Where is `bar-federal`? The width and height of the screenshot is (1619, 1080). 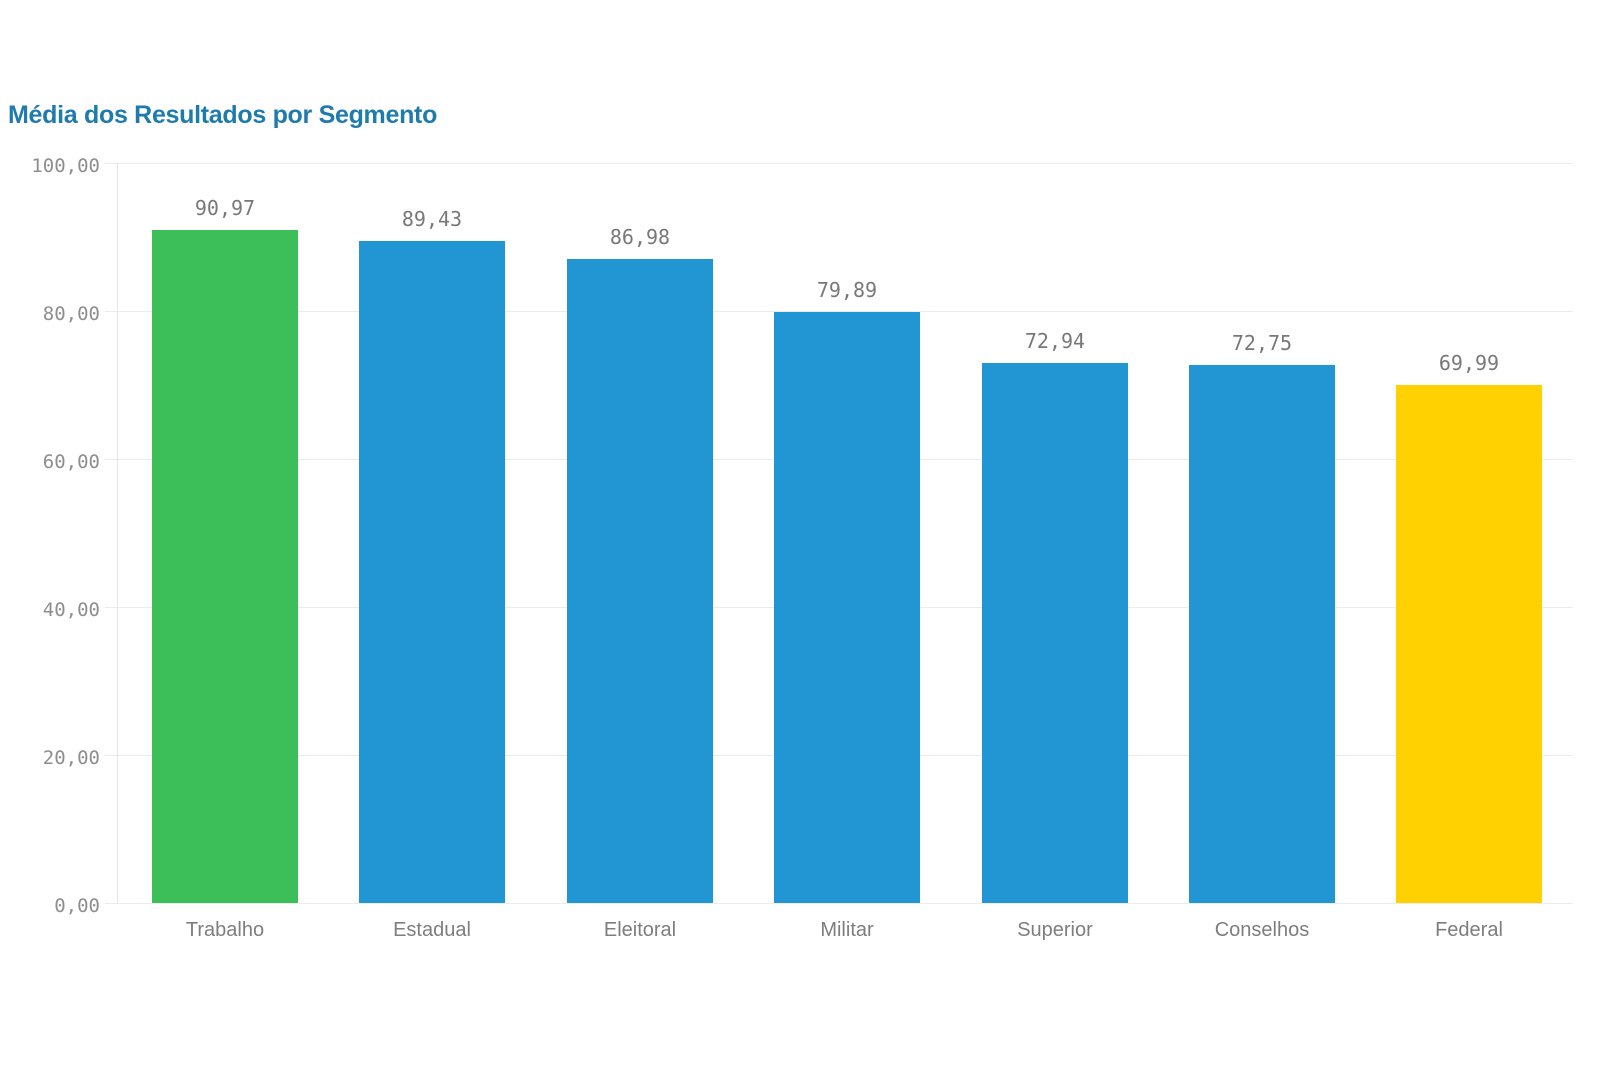
bar-federal is located at coordinates (1469, 644).